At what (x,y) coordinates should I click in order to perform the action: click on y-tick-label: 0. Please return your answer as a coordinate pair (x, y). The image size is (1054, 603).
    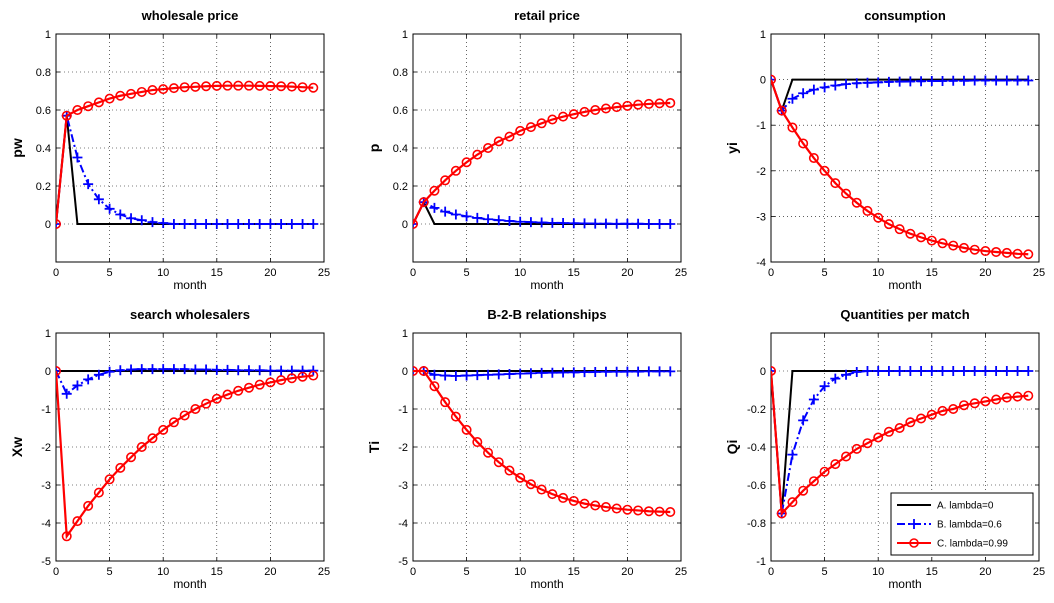
    Looking at the image, I should click on (763, 372).